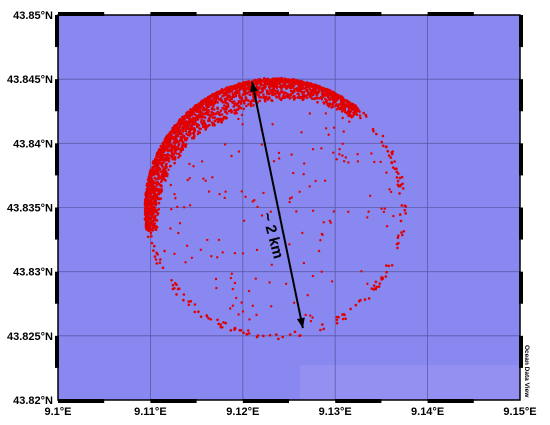  What do you see at coordinates (30, 80) in the screenshot?
I see `lat-tick-label: 43.845°N` at bounding box center [30, 80].